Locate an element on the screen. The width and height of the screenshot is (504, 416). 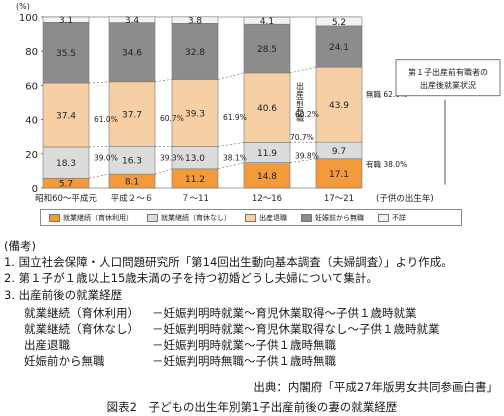
note-item-2: 2. 第１子が１歳以上15歳未満の子を持つ初婚どうし夫婦について集計。 is located at coordinates (191, 278).